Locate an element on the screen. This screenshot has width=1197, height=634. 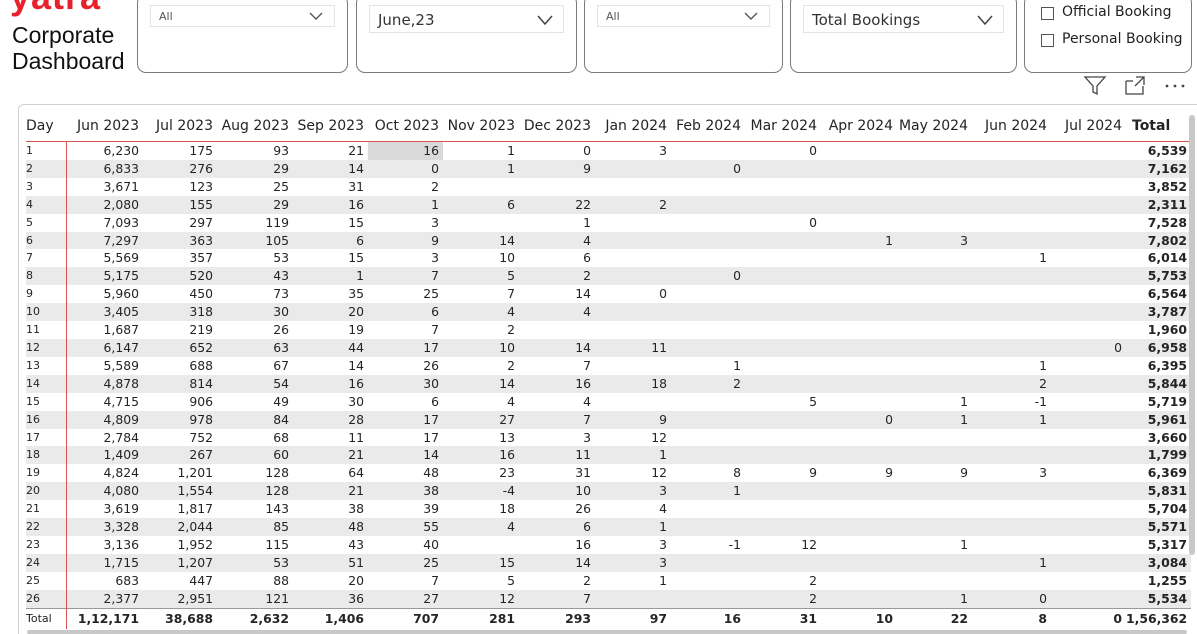
row-total-cell: 6,369 is located at coordinates (1167, 473).